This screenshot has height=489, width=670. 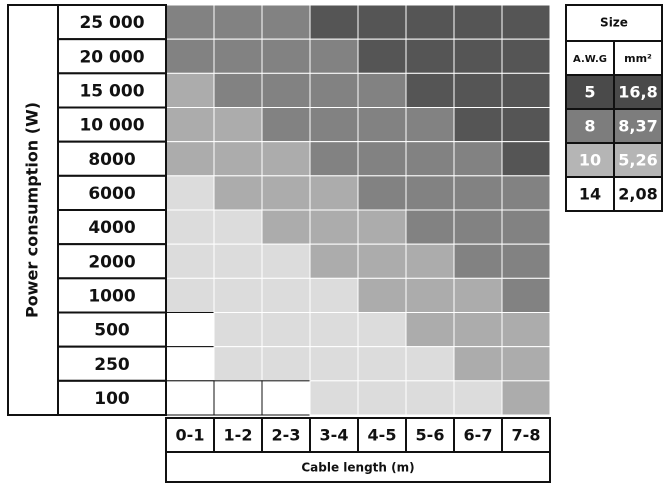 I want to click on x-axis-title: Cable length (m), so click(x=357, y=468).